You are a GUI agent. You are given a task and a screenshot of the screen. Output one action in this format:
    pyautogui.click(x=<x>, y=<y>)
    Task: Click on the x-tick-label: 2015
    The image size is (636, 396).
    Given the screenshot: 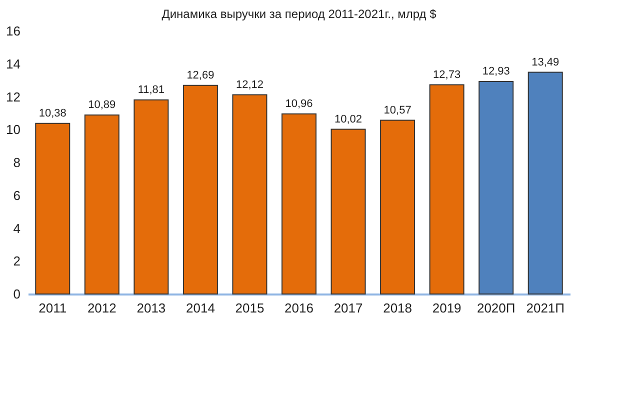 What is the action you would take?
    pyautogui.click(x=249, y=308)
    